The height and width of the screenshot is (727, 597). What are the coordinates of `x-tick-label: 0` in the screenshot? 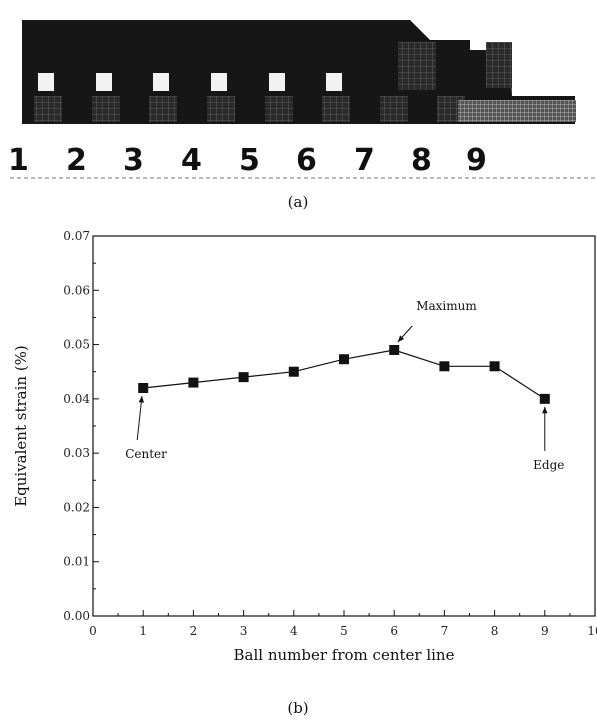 It's located at (93, 631).